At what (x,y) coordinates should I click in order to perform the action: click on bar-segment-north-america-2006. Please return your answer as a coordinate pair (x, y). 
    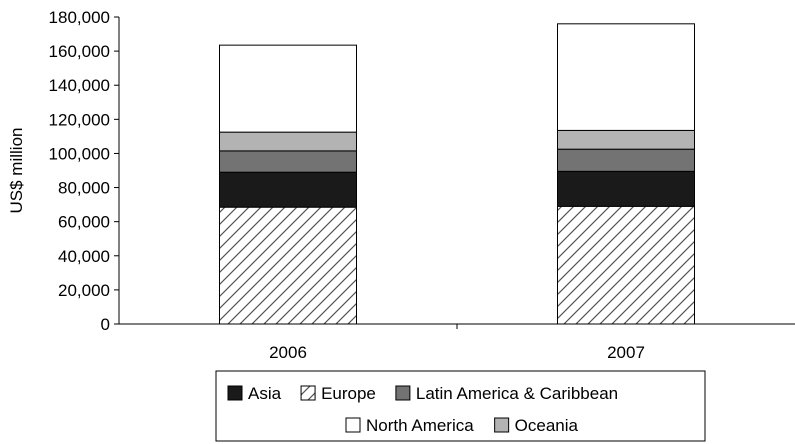
    Looking at the image, I should click on (288, 88).